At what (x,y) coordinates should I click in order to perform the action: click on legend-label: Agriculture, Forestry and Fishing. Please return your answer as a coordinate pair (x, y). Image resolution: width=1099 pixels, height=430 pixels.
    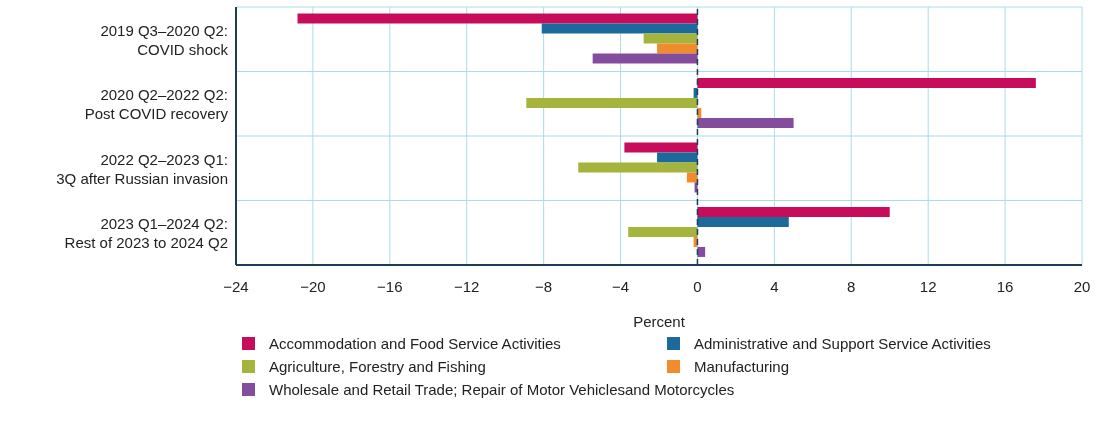
    Looking at the image, I should click on (377, 366).